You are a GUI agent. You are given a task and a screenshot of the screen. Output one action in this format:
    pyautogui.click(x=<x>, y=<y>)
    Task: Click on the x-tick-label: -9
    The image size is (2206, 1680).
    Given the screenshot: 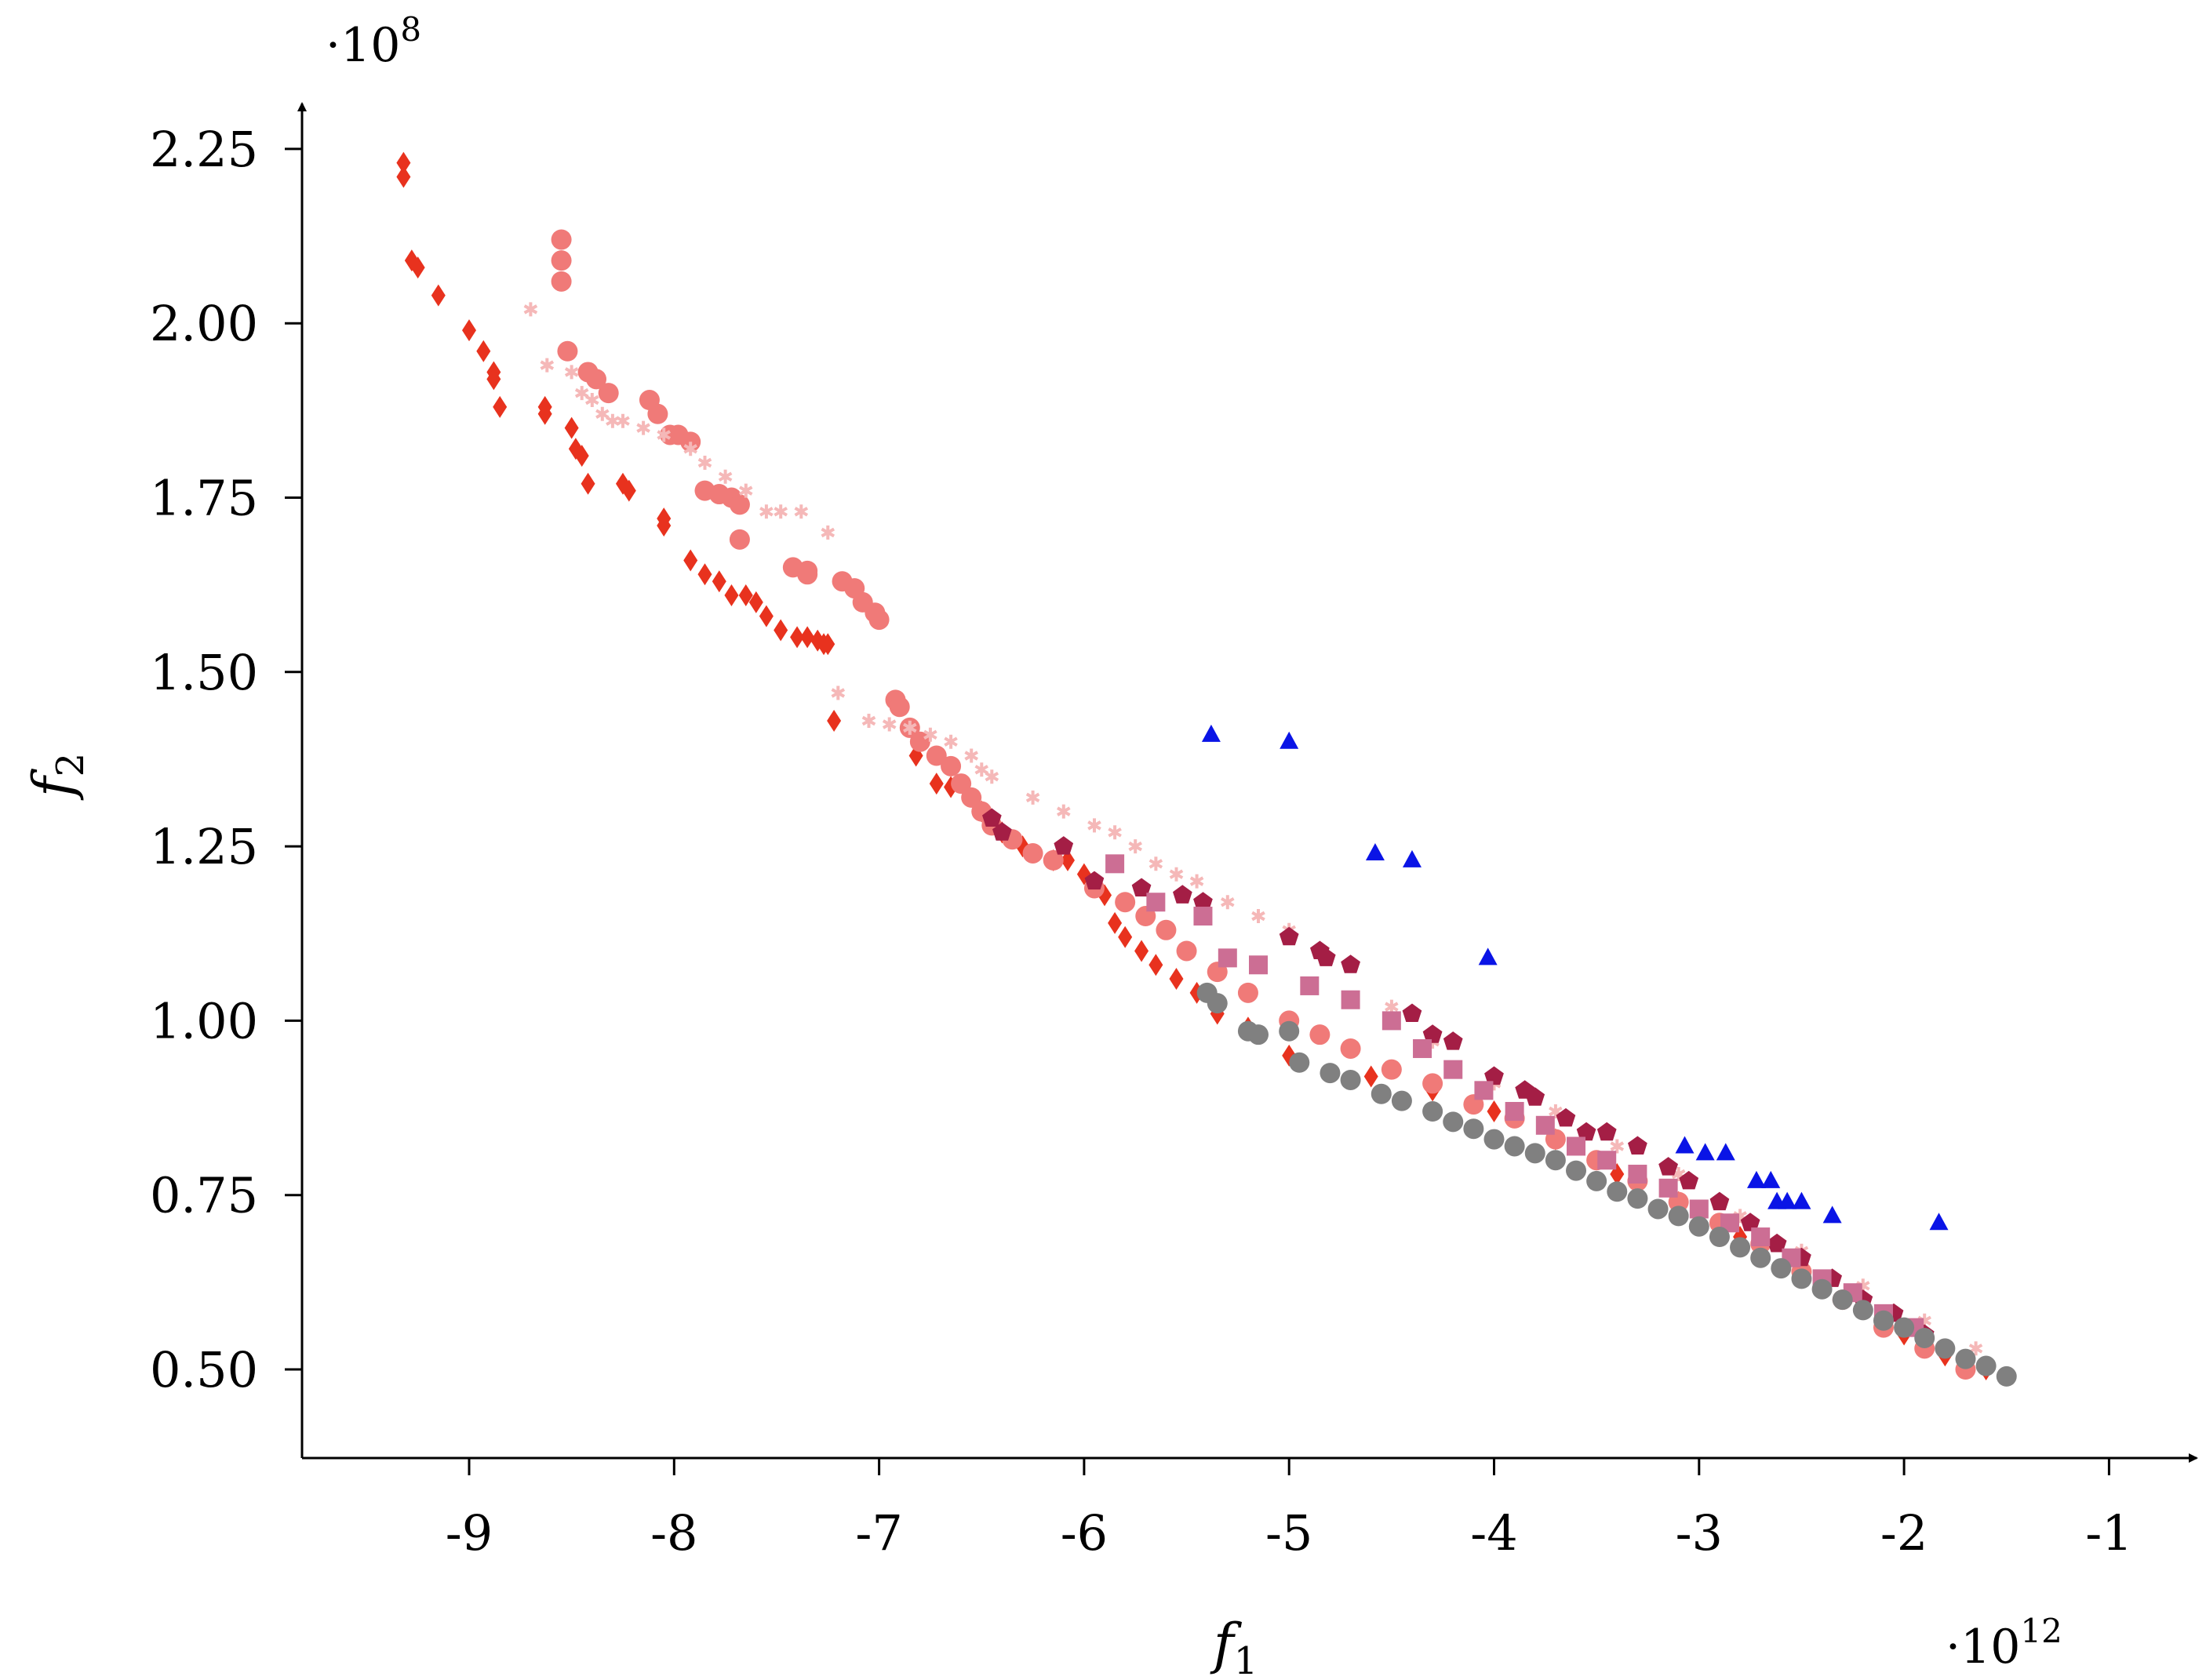 What is the action you would take?
    pyautogui.click(x=469, y=1533)
    